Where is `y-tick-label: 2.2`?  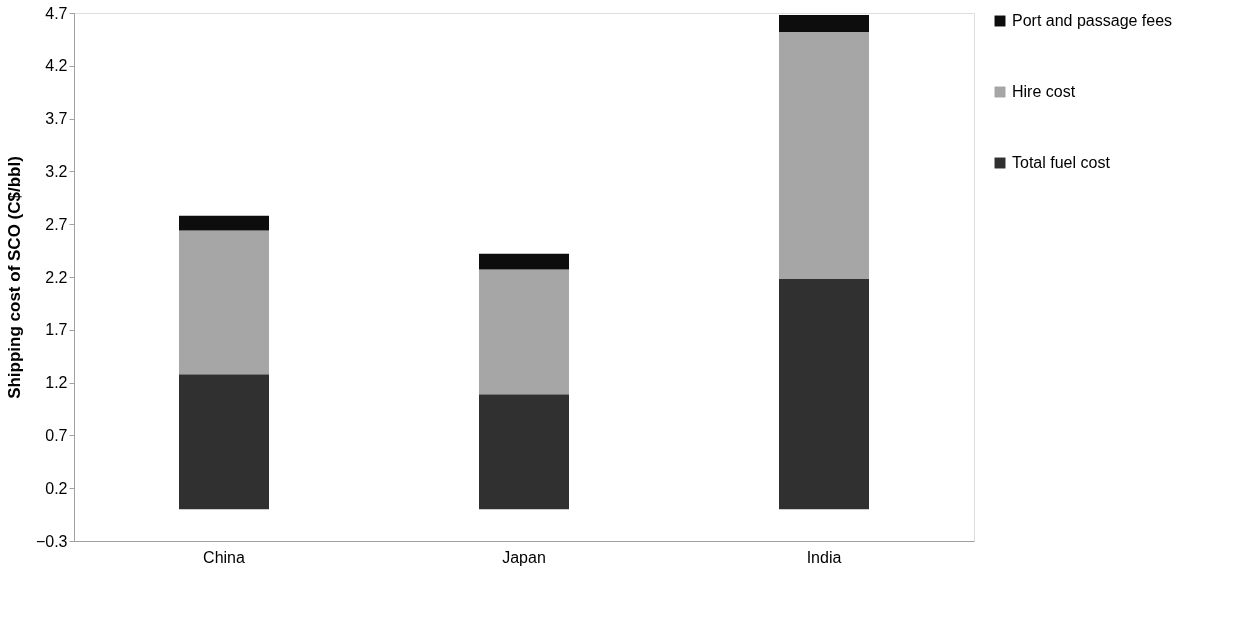
y-tick-label: 2.2 is located at coordinates (56, 277).